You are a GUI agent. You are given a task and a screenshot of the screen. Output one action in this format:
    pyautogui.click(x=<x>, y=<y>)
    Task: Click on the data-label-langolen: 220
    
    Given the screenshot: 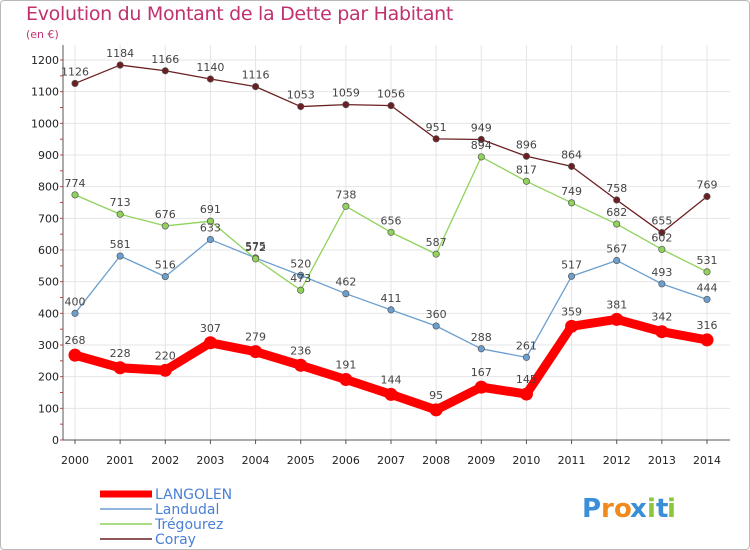 What is the action you would take?
    pyautogui.click(x=165, y=355)
    